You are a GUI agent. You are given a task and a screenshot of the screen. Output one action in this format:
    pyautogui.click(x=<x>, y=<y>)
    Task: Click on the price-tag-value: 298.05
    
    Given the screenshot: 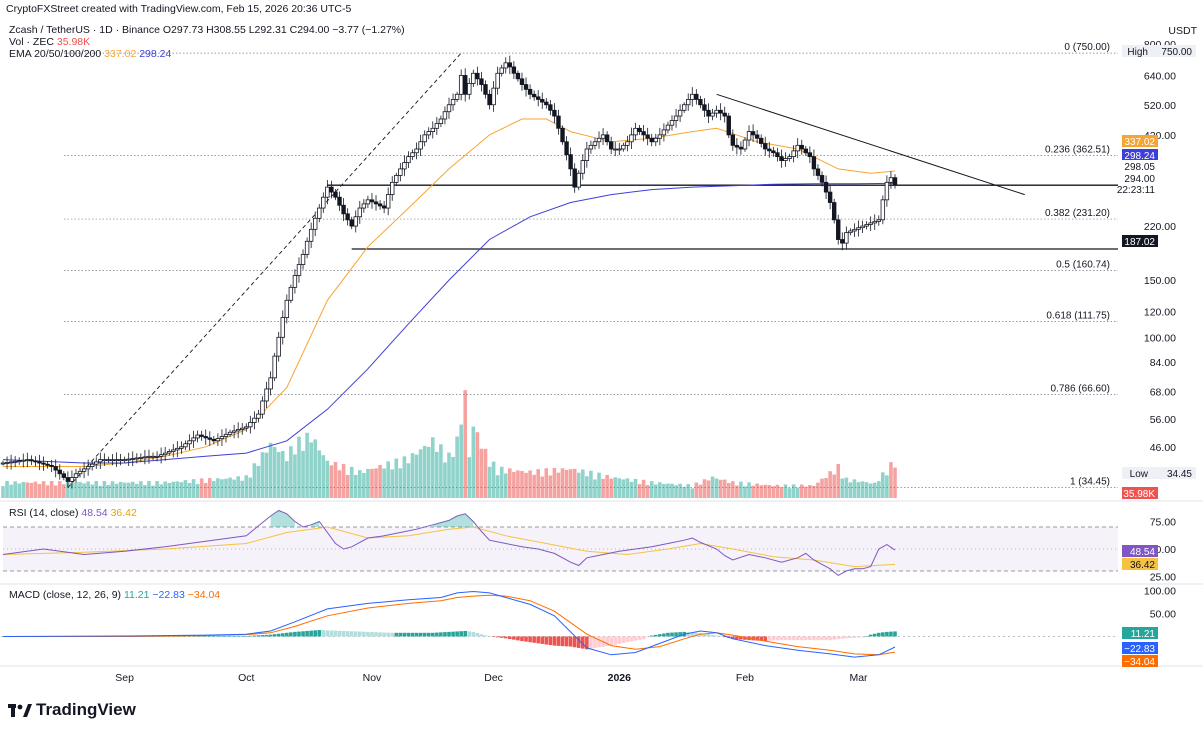 What is the action you would take?
    pyautogui.click(x=1139, y=167)
    